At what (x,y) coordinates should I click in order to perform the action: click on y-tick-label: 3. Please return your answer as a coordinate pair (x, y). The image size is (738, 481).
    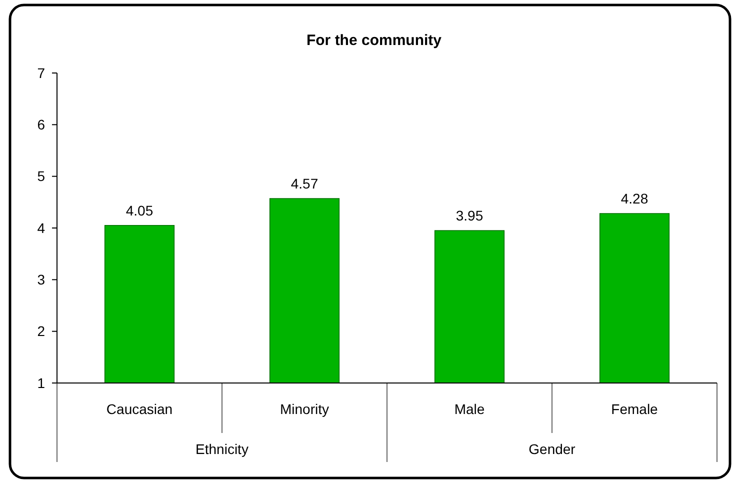
    Looking at the image, I should click on (41, 280).